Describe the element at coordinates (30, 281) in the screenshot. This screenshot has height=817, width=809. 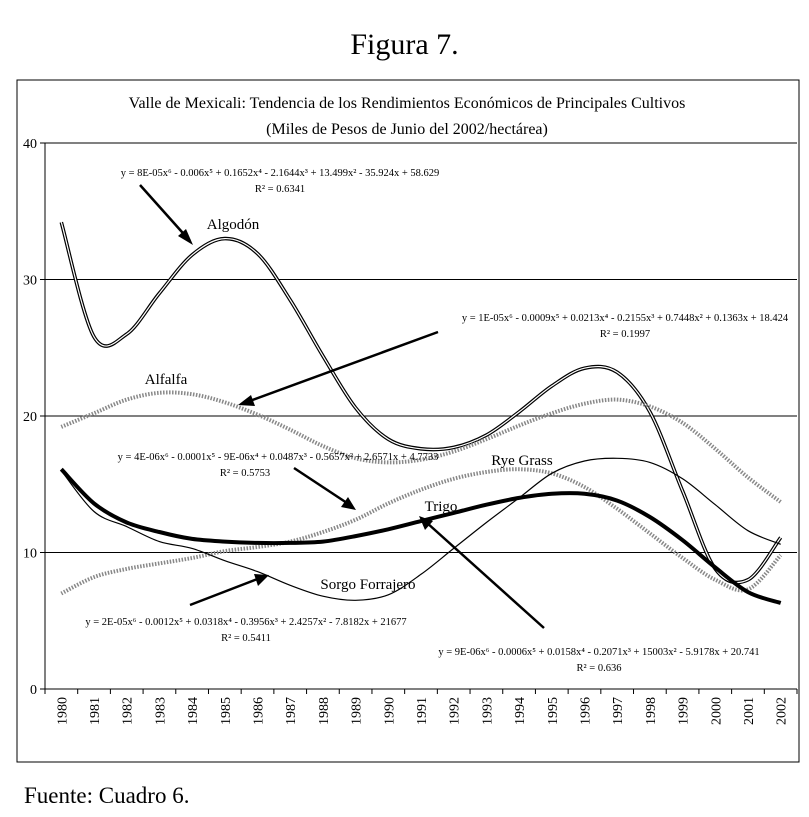
I see `y-tick-label: 30` at that location.